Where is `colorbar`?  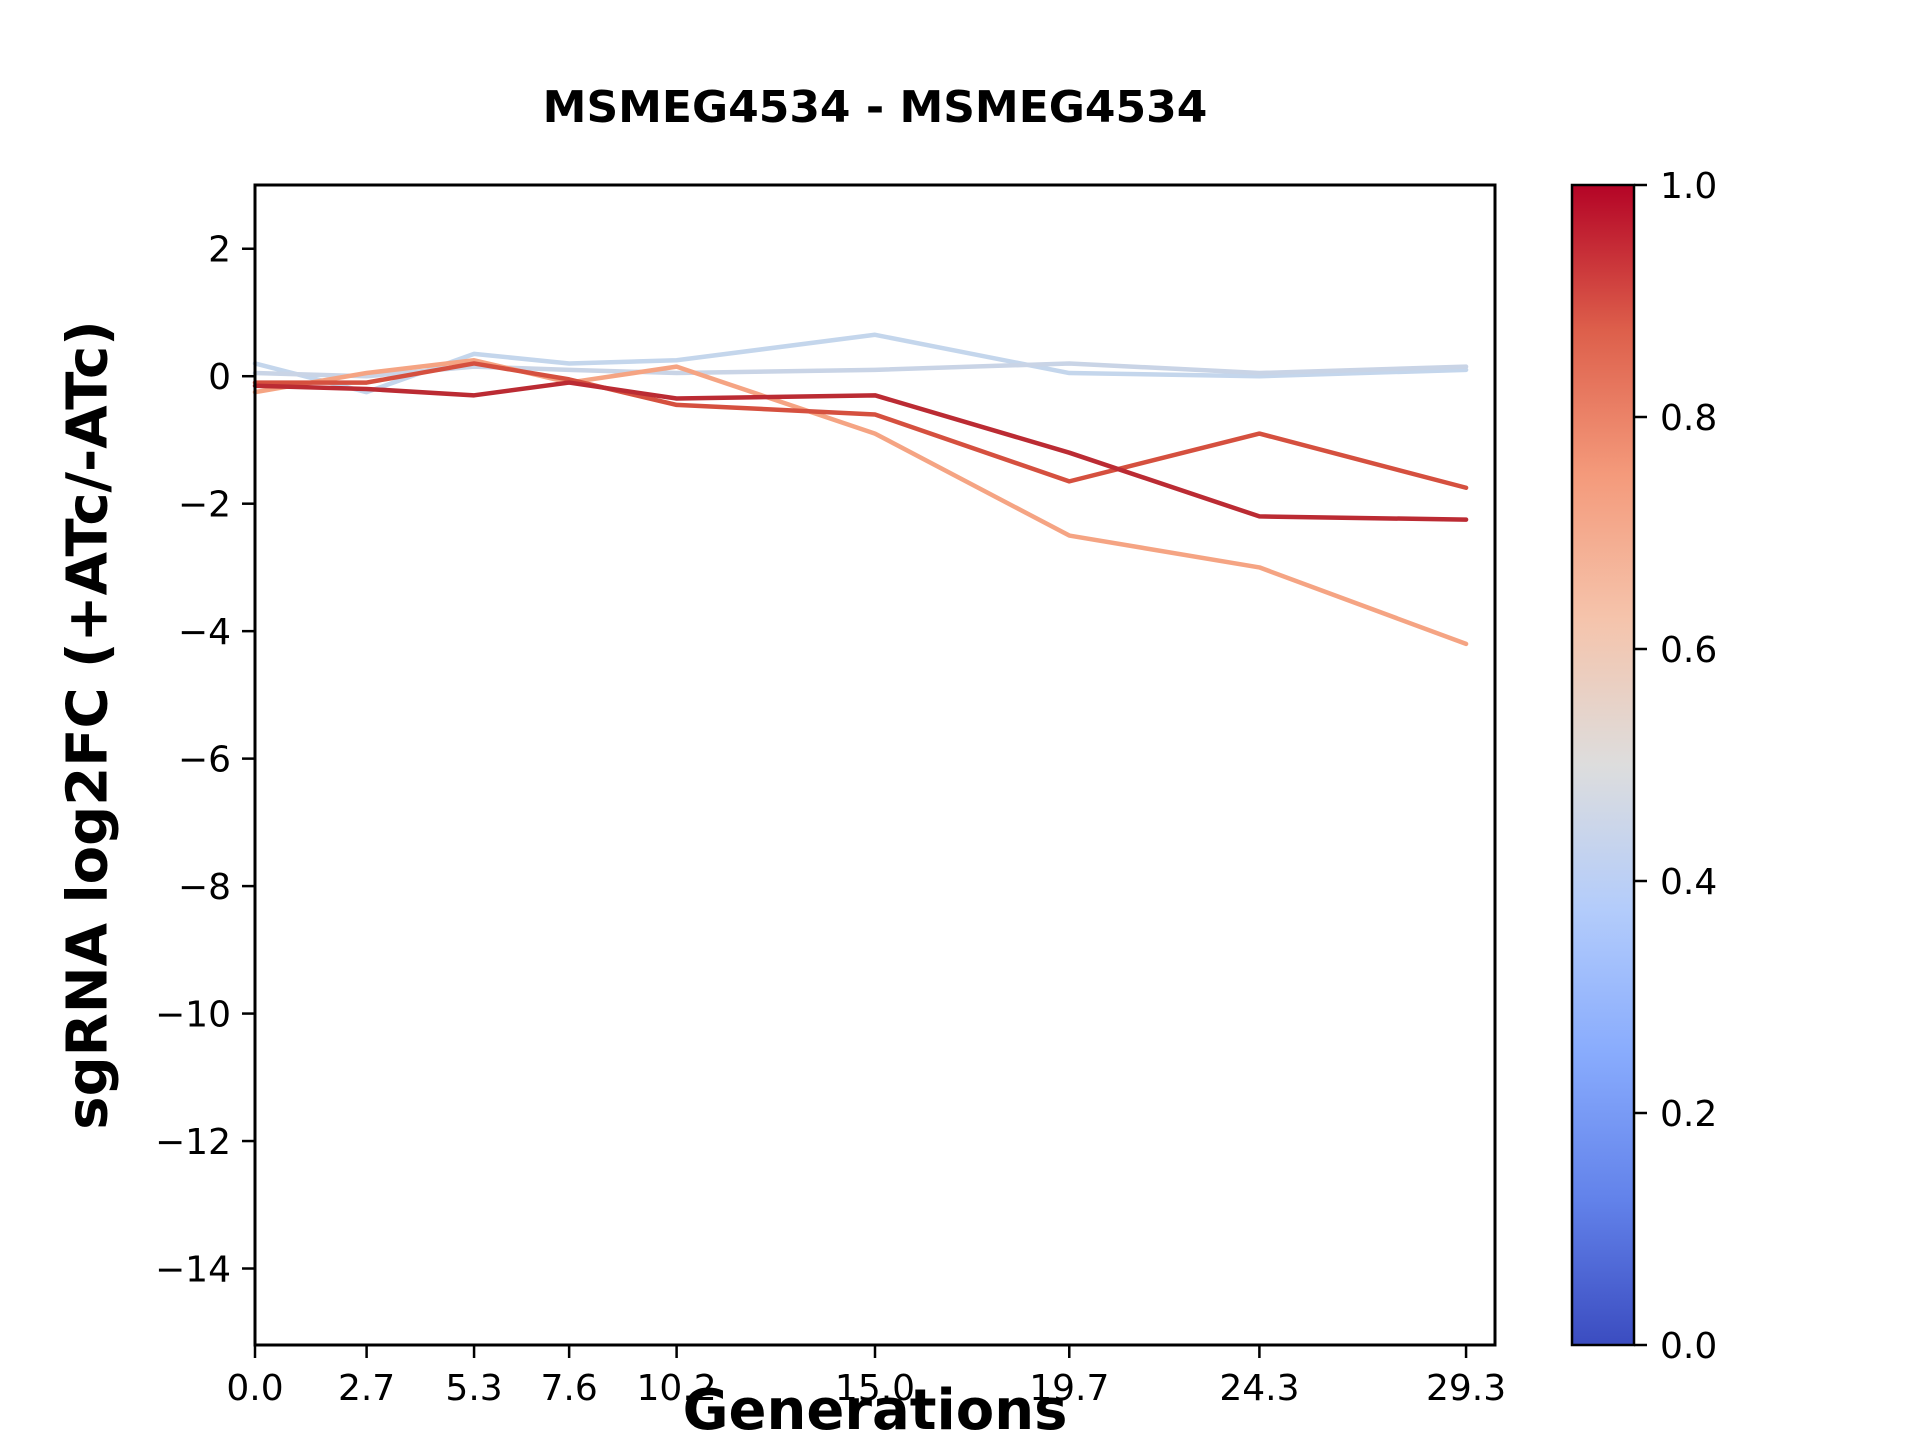 colorbar is located at coordinates (1603, 765).